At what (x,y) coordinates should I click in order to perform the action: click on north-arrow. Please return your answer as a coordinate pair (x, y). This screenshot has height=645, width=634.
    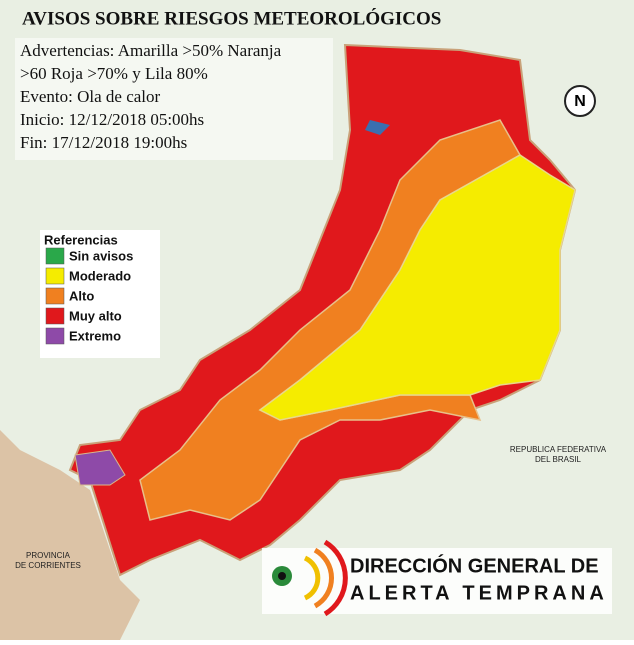
    Looking at the image, I should click on (580, 101).